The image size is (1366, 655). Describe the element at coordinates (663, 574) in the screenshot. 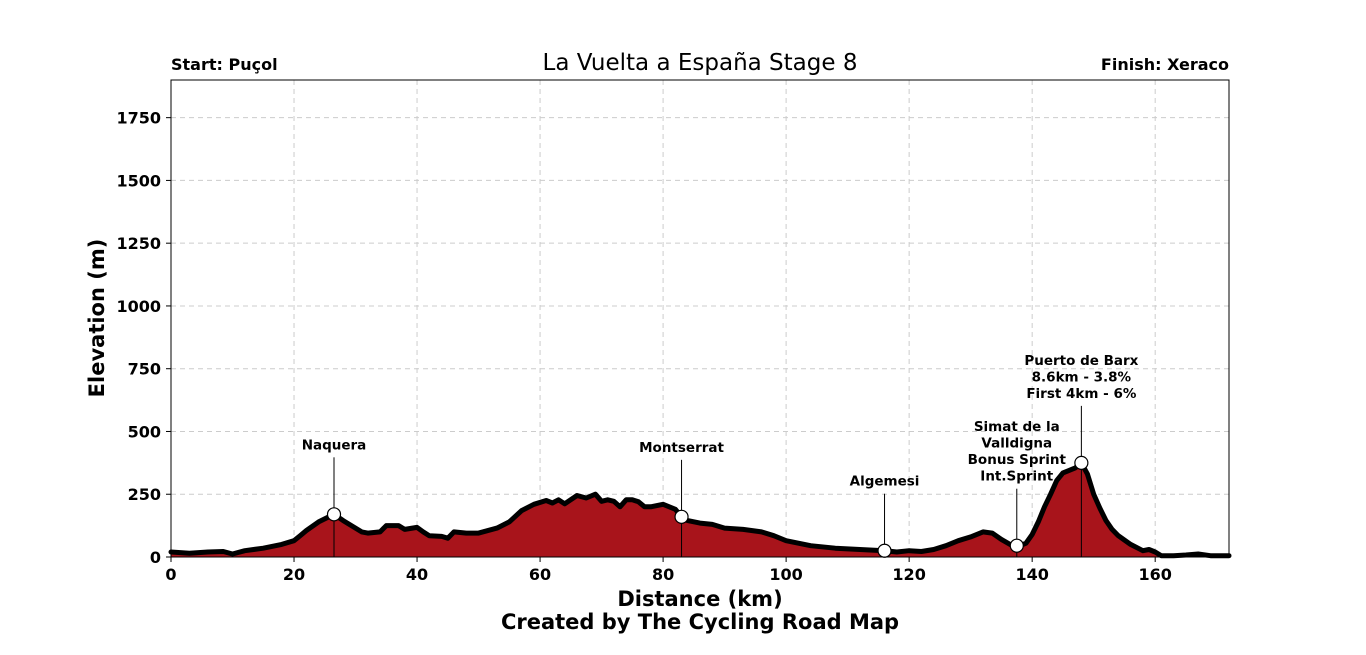

I see `x-tick-label: 80` at that location.